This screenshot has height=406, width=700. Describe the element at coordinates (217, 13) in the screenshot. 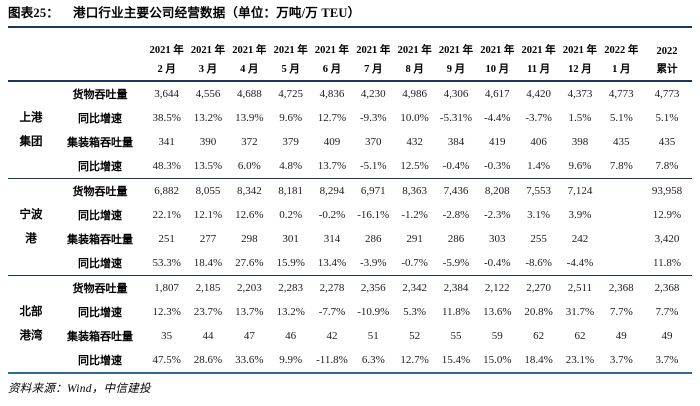

I see `figure-title-text: 港口行业主要公司经营数据（单位：万吨/万 TEU）` at that location.